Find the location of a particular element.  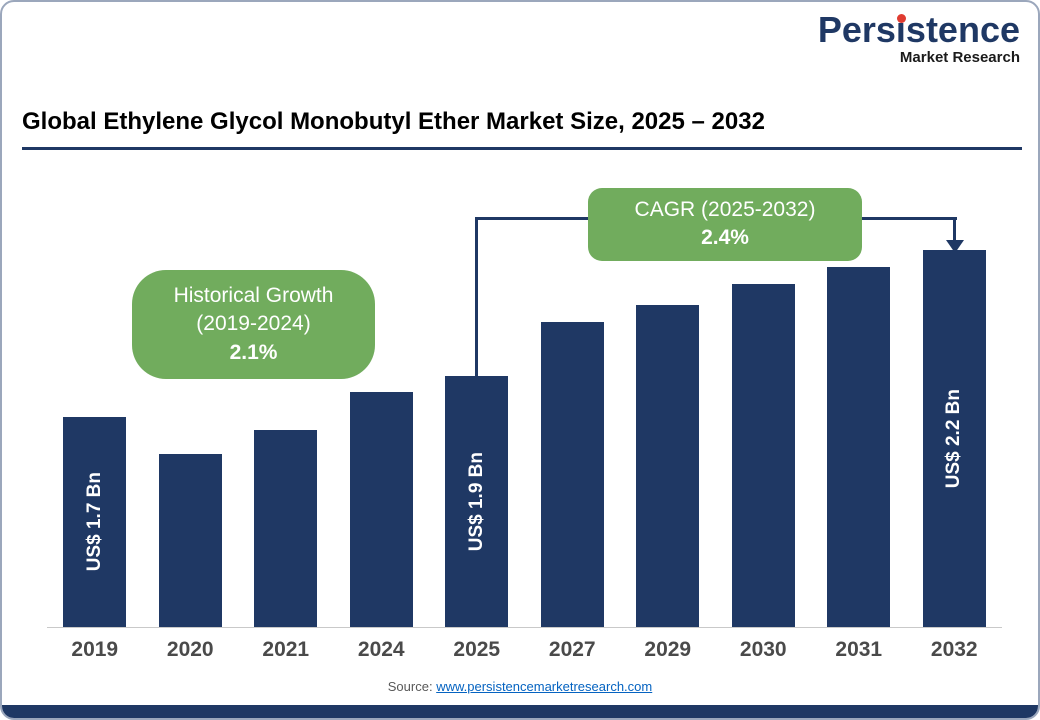

bar-column-2024 is located at coordinates (382, 414).